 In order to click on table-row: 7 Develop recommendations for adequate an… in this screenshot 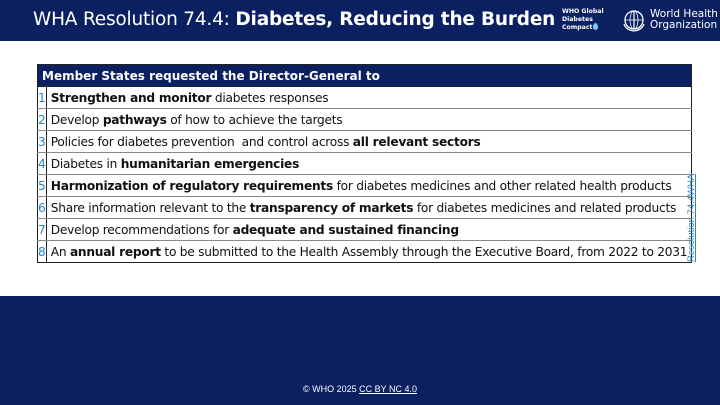, I will do `click(365, 229)`.